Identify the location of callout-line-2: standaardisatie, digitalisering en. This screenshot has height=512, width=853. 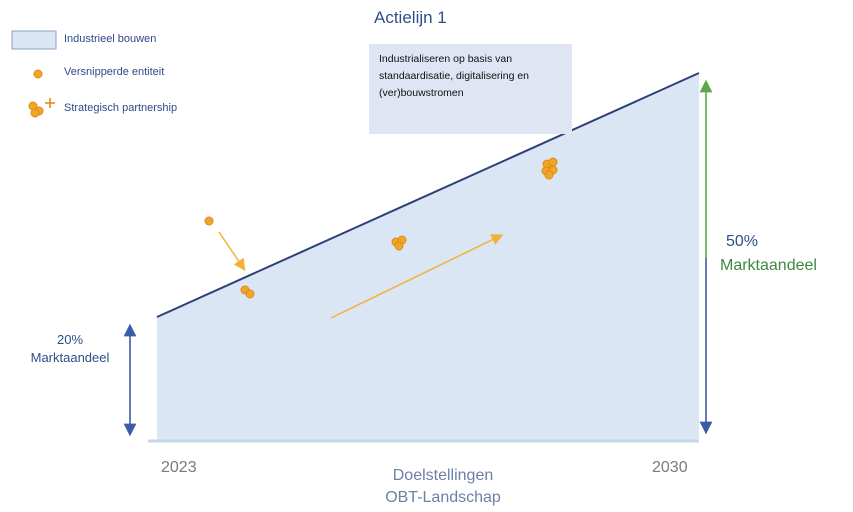
(454, 76).